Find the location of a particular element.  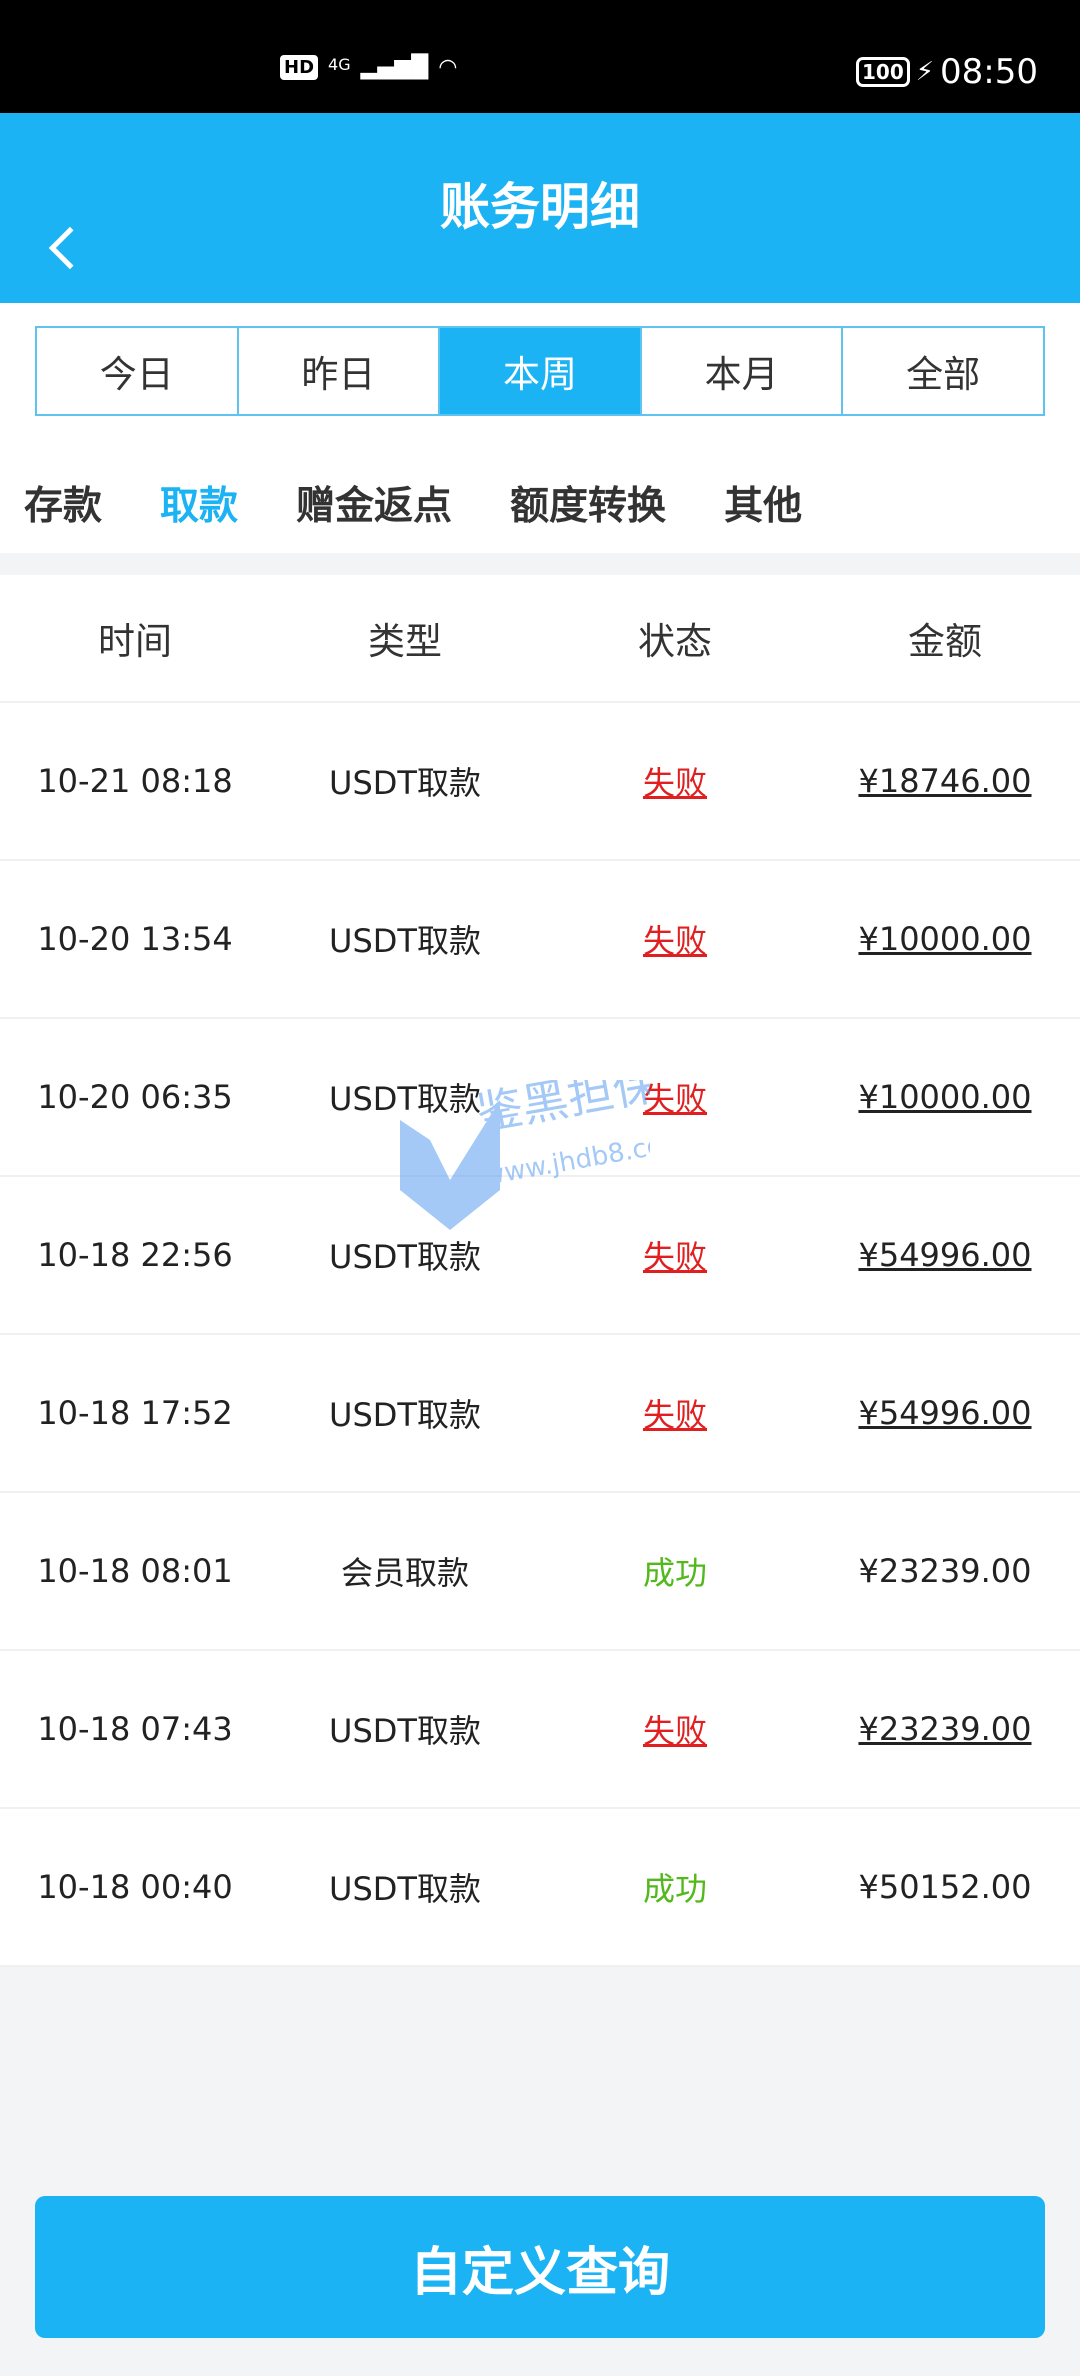

tab-bonus-rebate: 赠金返点 is located at coordinates (374, 506).